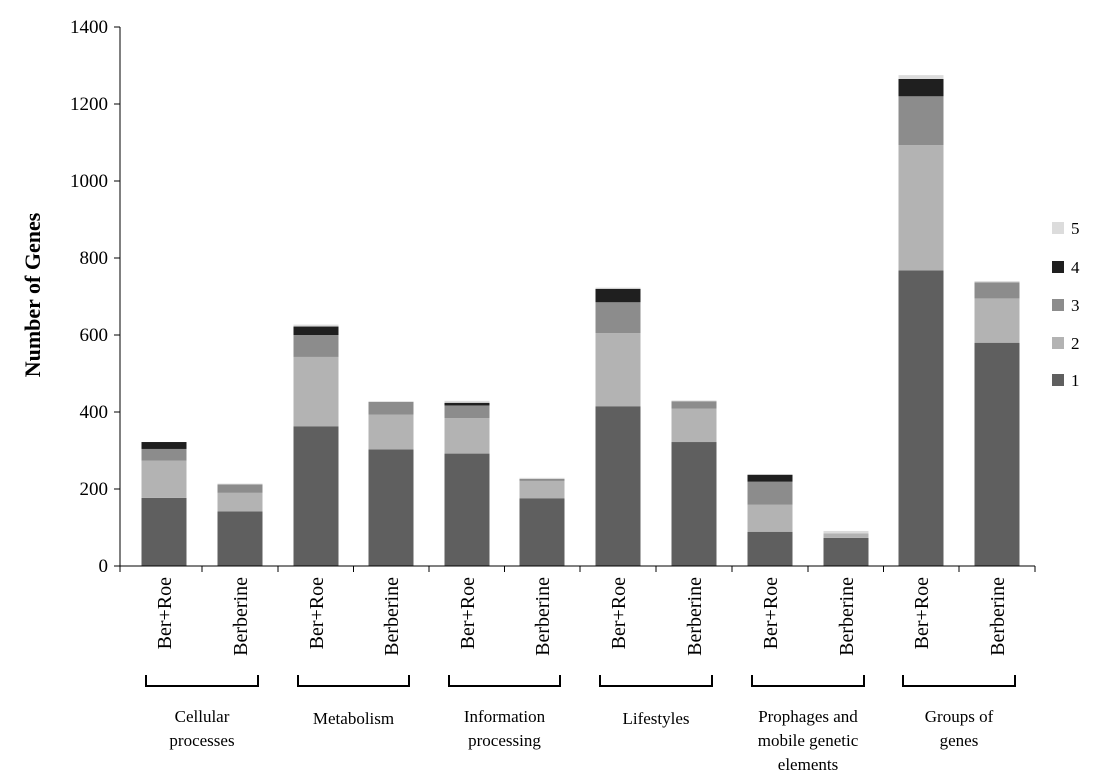  I want to click on y-tick-label: 600, so click(94, 335).